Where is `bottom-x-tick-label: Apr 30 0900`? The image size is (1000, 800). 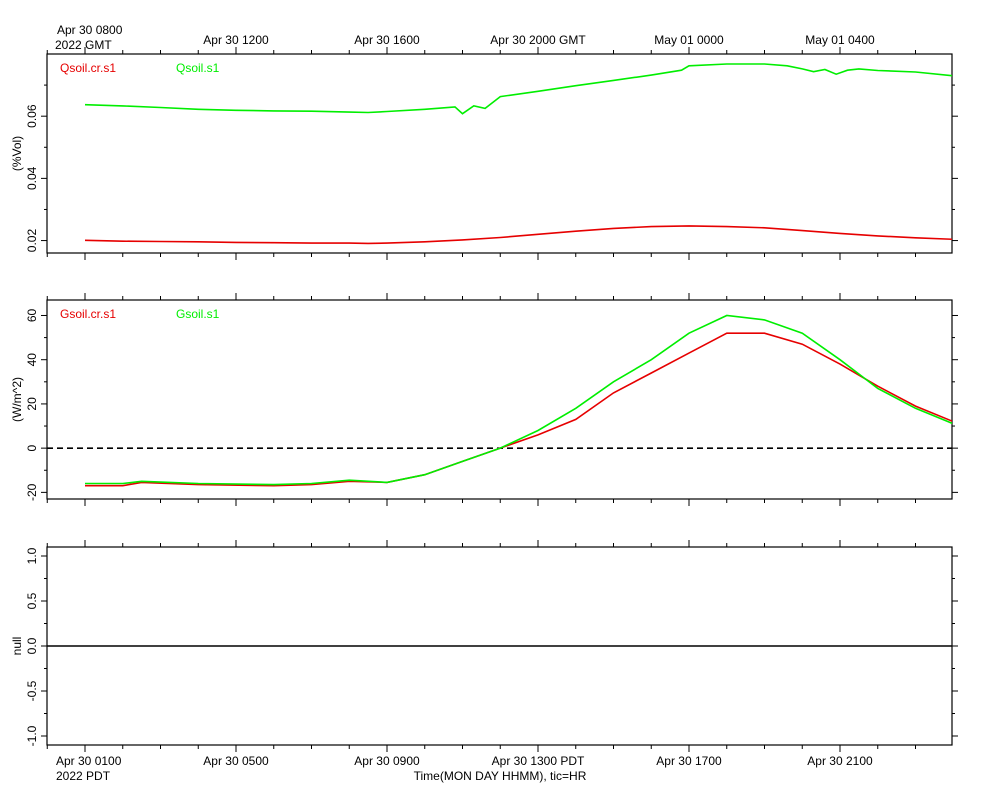
bottom-x-tick-label: Apr 30 0900 is located at coordinates (387, 761).